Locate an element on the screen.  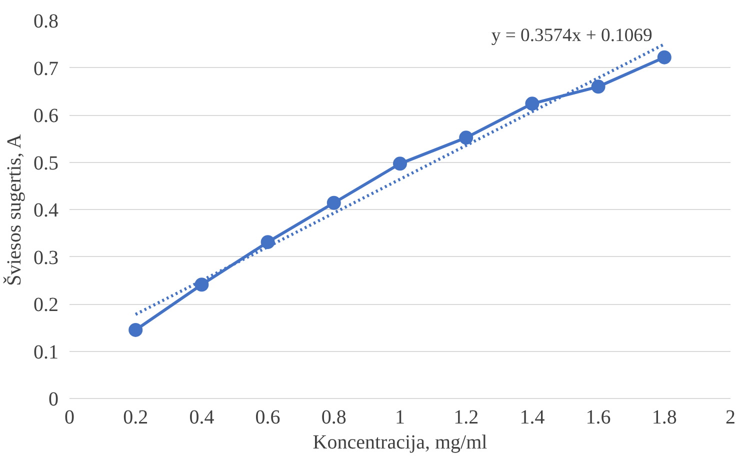
x-tick-label: 0.4 is located at coordinates (201, 417).